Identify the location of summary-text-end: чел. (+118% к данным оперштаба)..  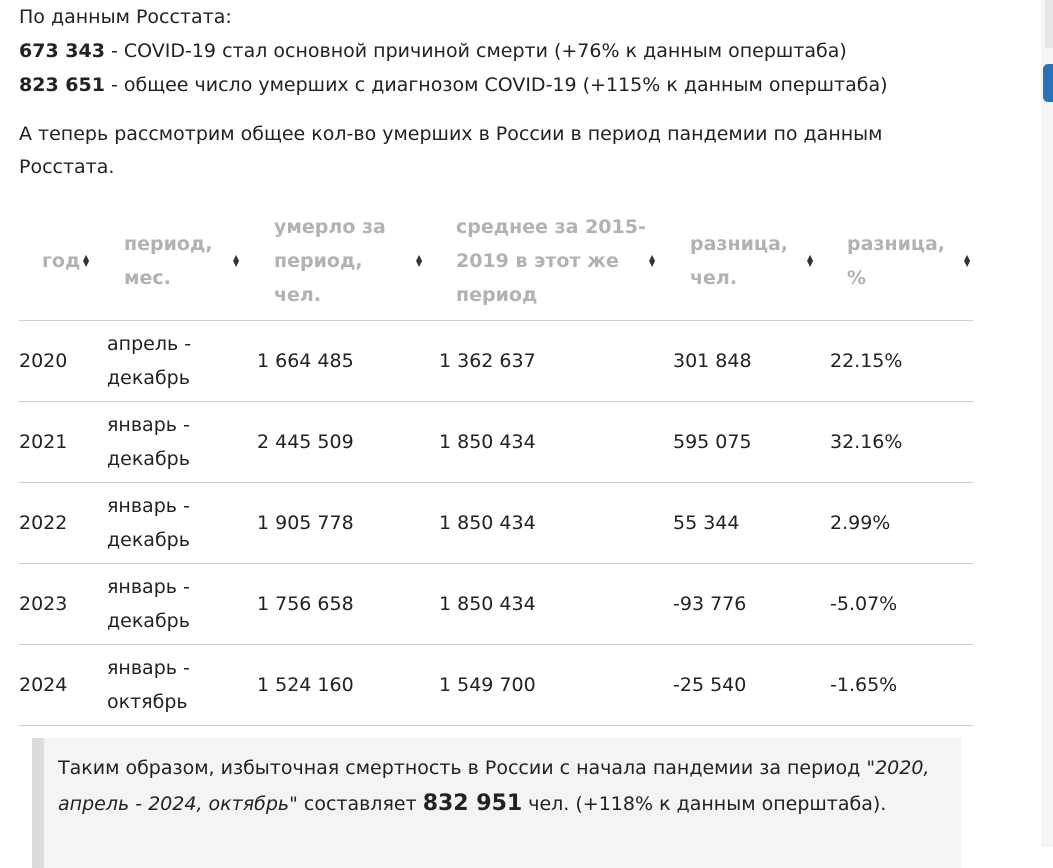
(704, 804).